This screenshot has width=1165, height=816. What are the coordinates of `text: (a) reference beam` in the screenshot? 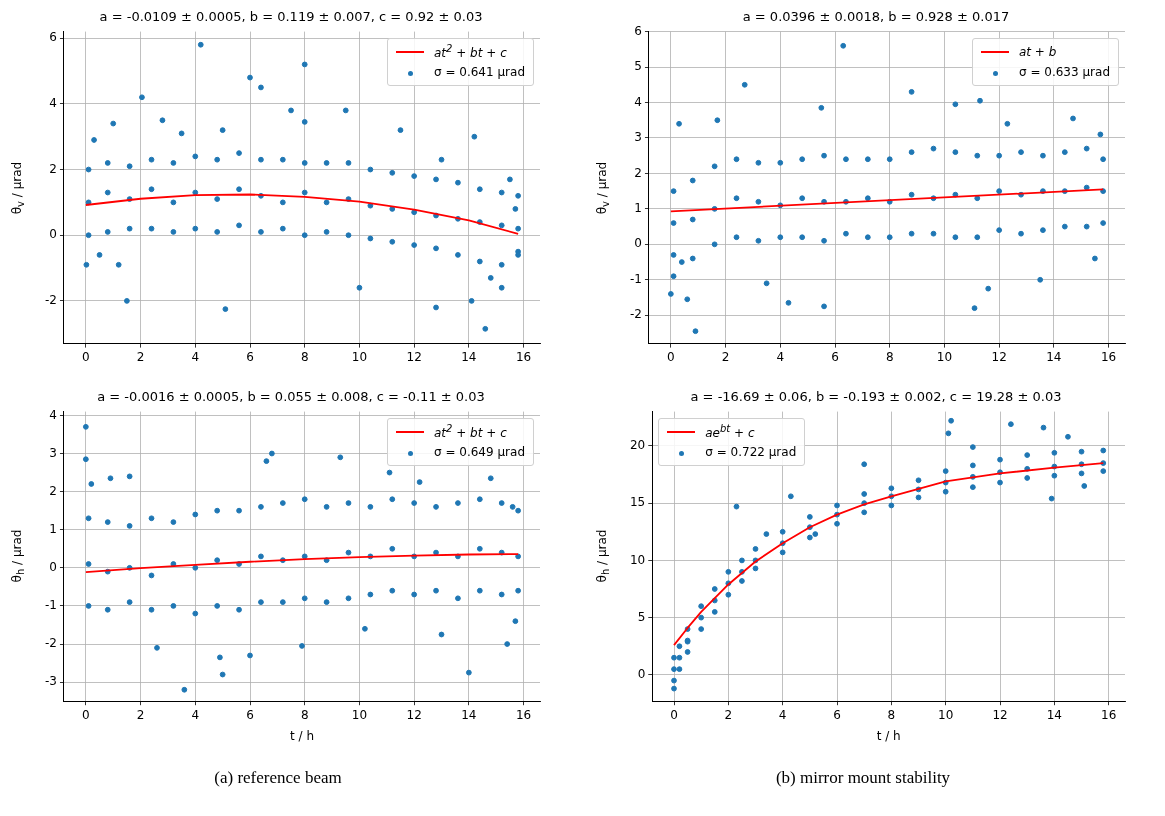 It's located at (278, 778).